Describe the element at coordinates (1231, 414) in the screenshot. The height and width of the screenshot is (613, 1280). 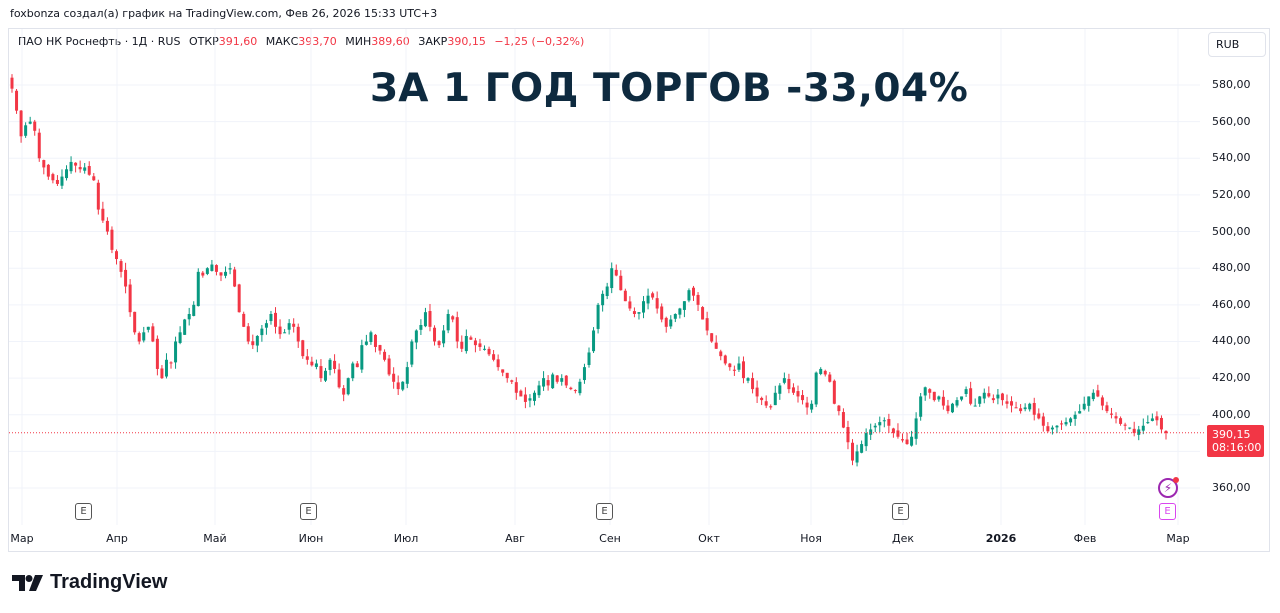
I see `price-axis-label: 400,00` at that location.